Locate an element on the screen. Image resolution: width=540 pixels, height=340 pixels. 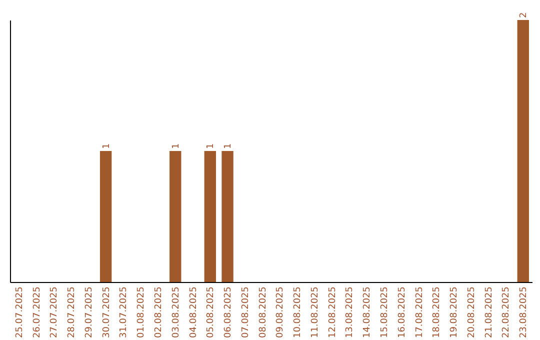
x-tick-label: 13.08.2025 is located at coordinates (350, 312).